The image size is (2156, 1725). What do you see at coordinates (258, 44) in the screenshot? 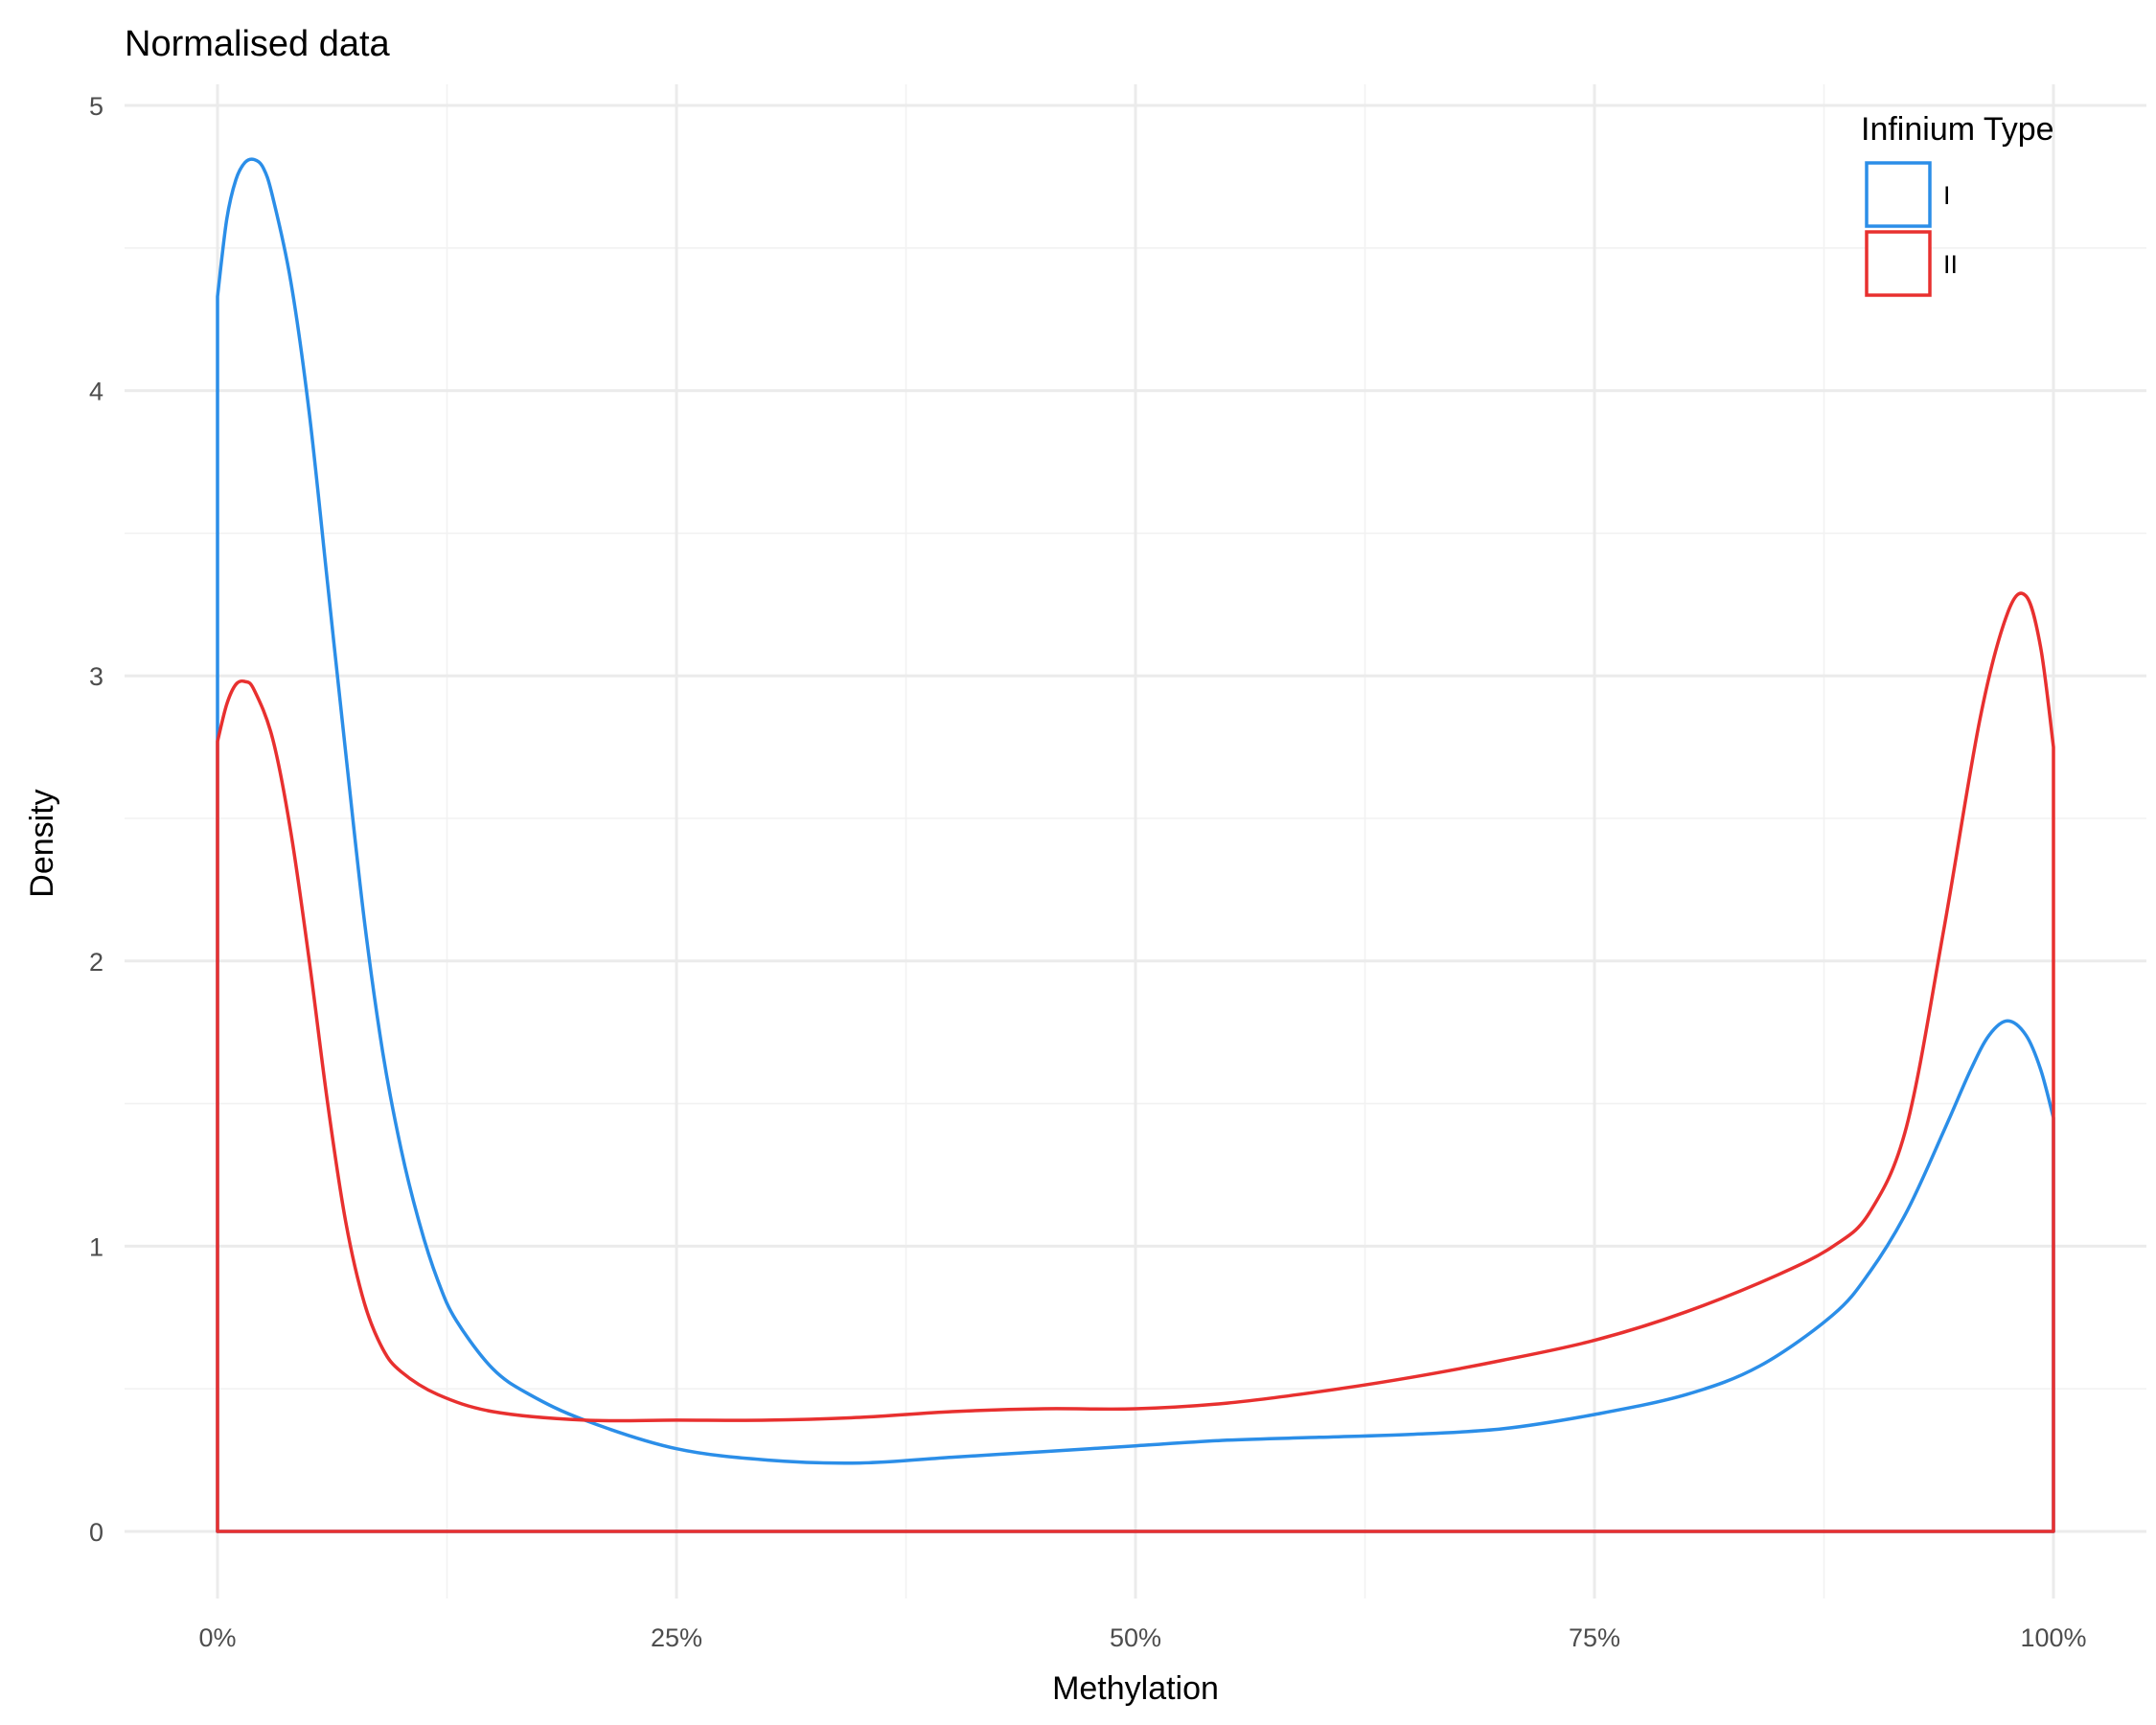
I see `chart-title: Normalised data` at bounding box center [258, 44].